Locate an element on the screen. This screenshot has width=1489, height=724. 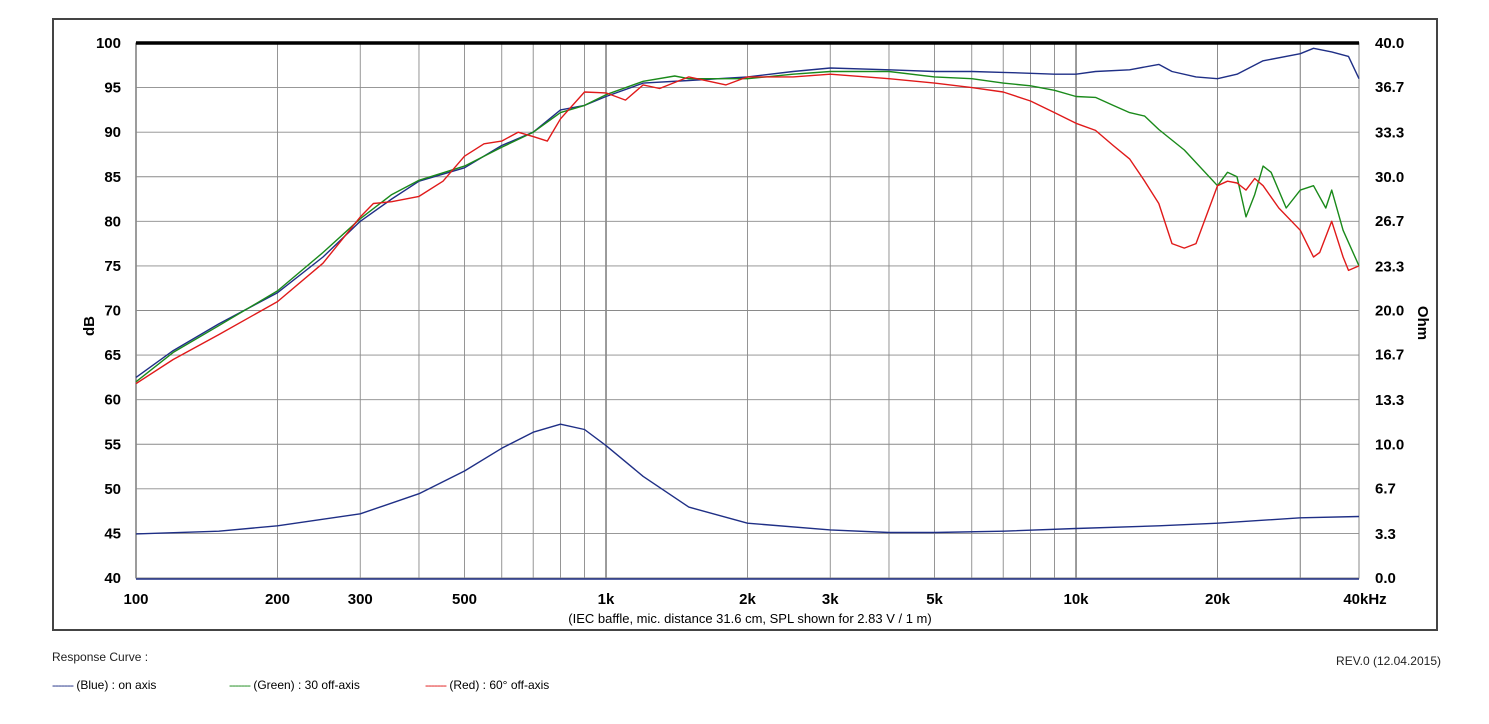
x-axis-ticks: 100 200 300 500 1k 2k 3k 5k 10k 20k 40kHz is located at coordinates (754, 599).